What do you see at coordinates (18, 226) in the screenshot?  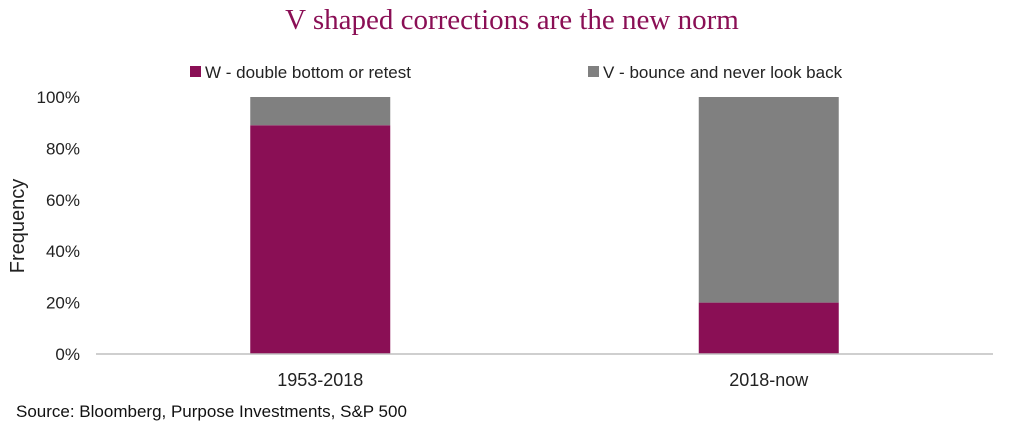 I see `y-axis-title: Frequency` at bounding box center [18, 226].